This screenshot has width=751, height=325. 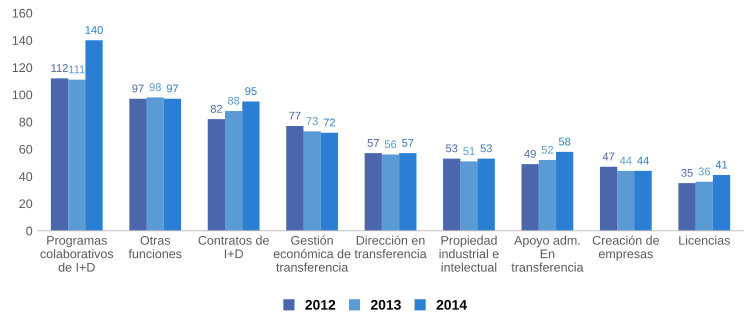 I want to click on y-tick-label: 0, so click(x=29, y=231).